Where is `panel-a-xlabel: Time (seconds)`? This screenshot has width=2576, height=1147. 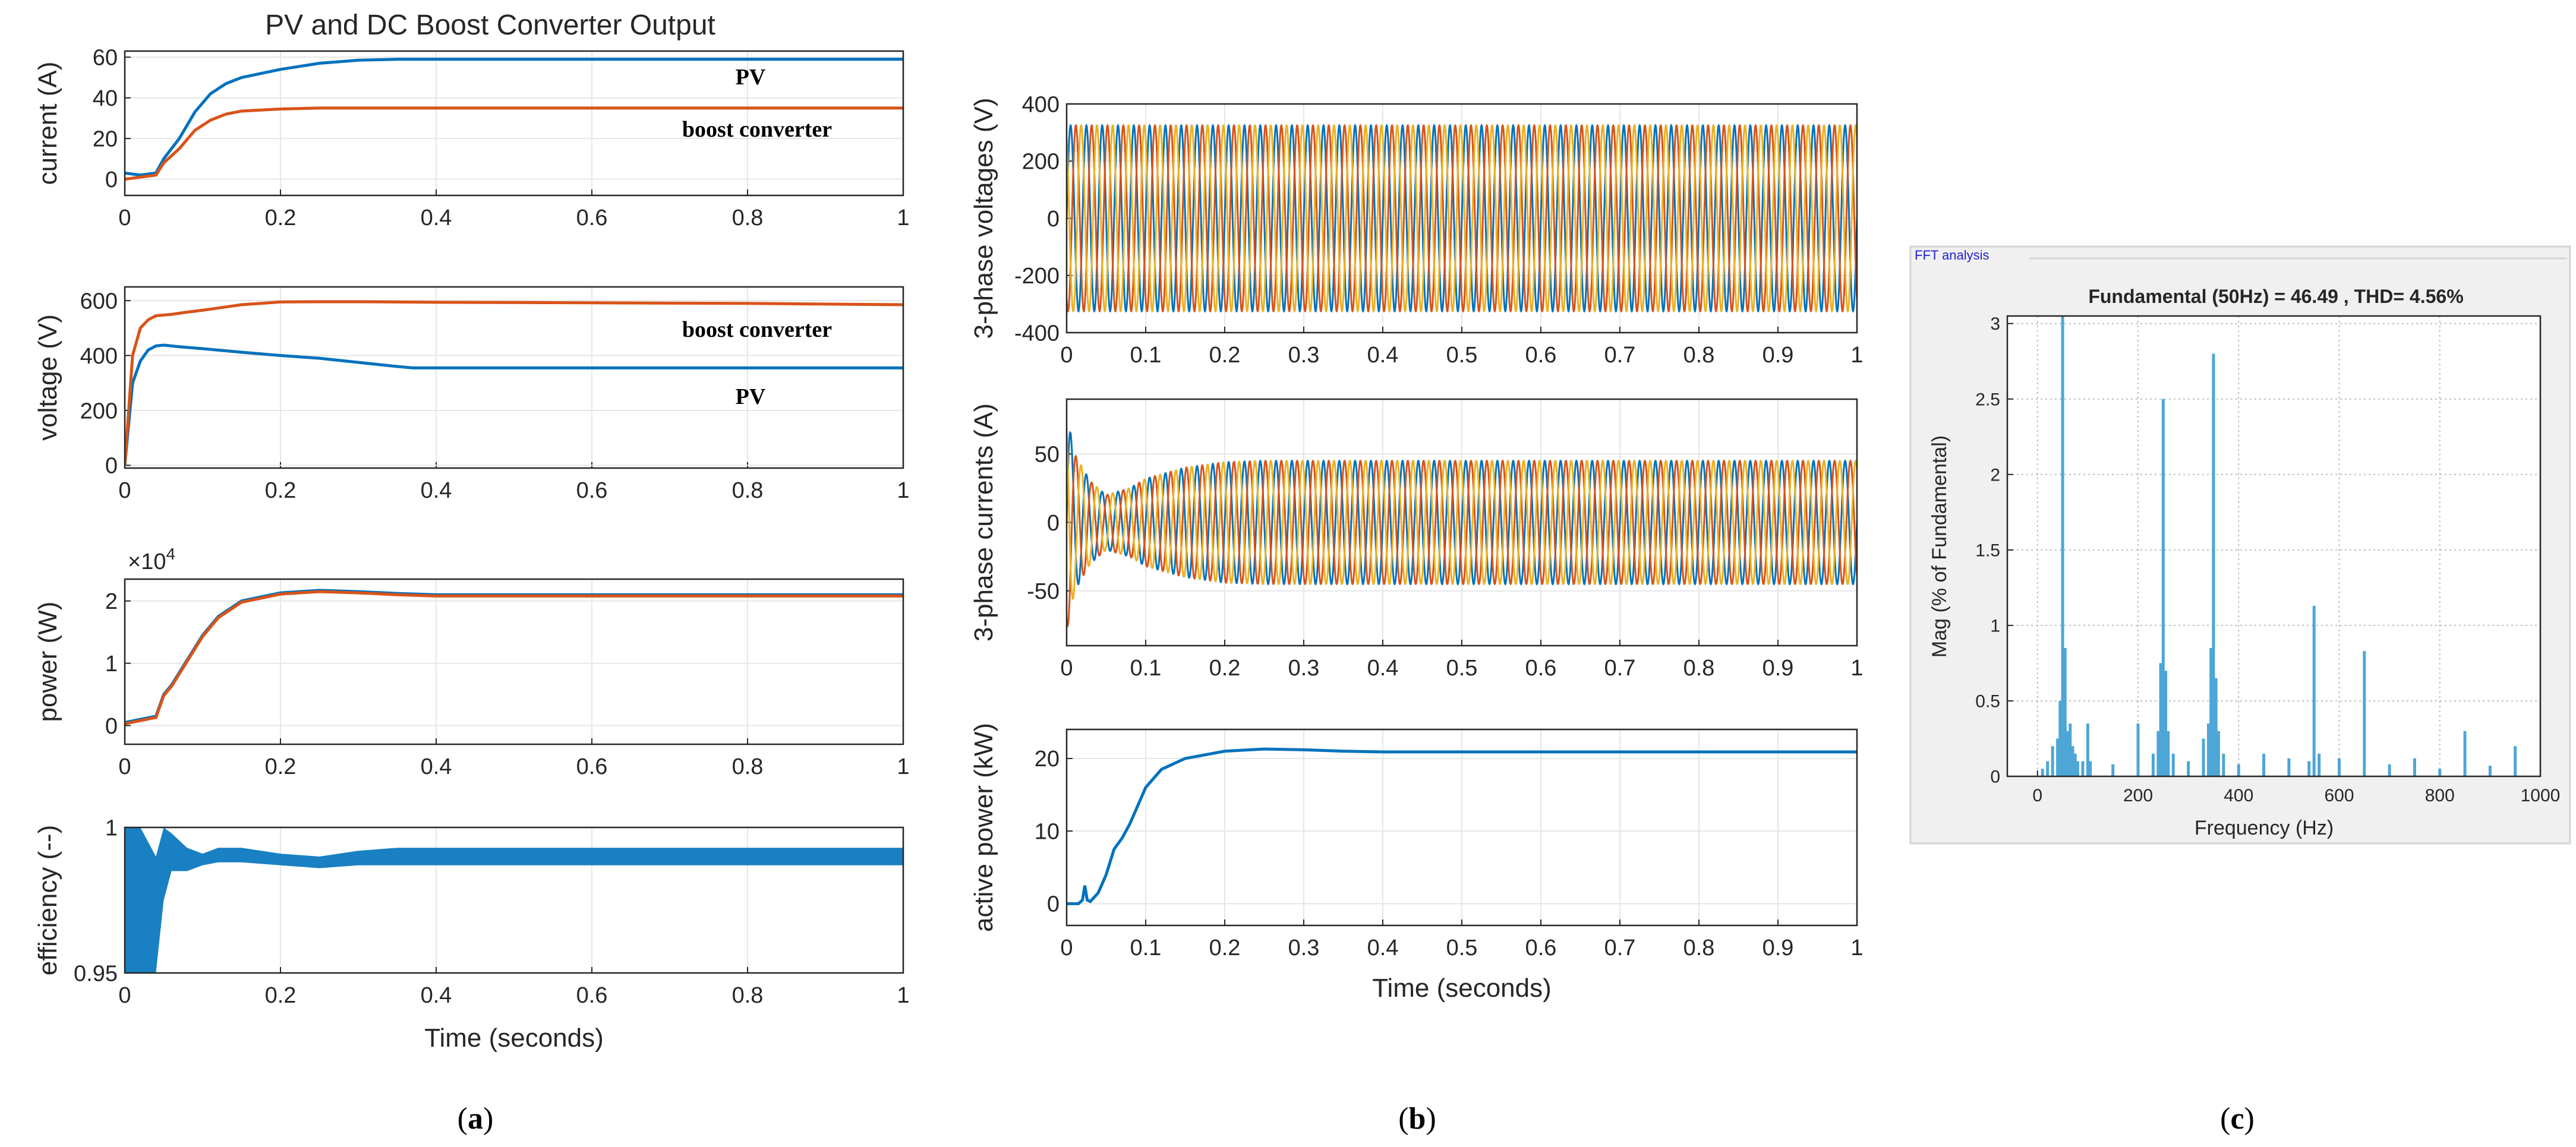 panel-a-xlabel: Time (seconds) is located at coordinates (514, 1038).